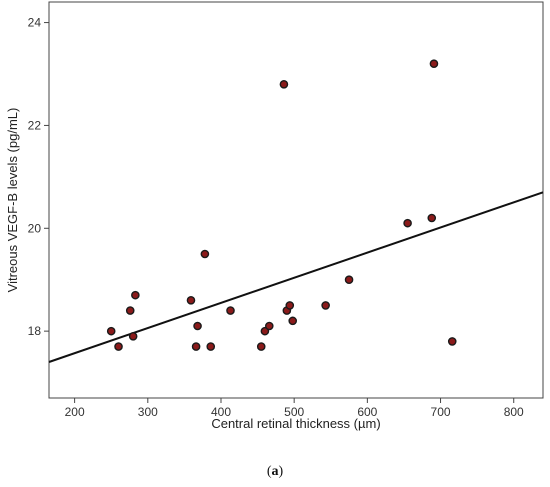 This screenshot has width=550, height=487. What do you see at coordinates (441, 412) in the screenshot?
I see `x-tick-label: 700` at bounding box center [441, 412].